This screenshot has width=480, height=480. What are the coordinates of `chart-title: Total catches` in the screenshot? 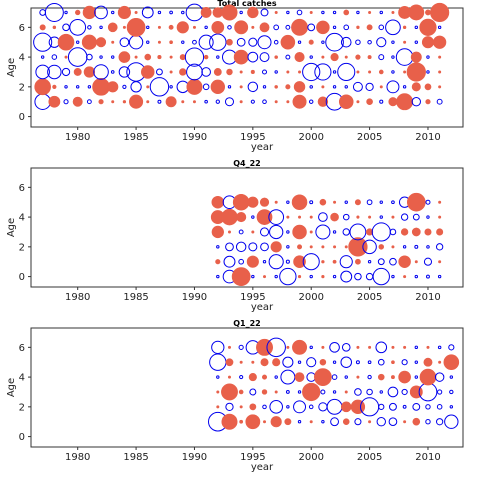 It's located at (246, 4).